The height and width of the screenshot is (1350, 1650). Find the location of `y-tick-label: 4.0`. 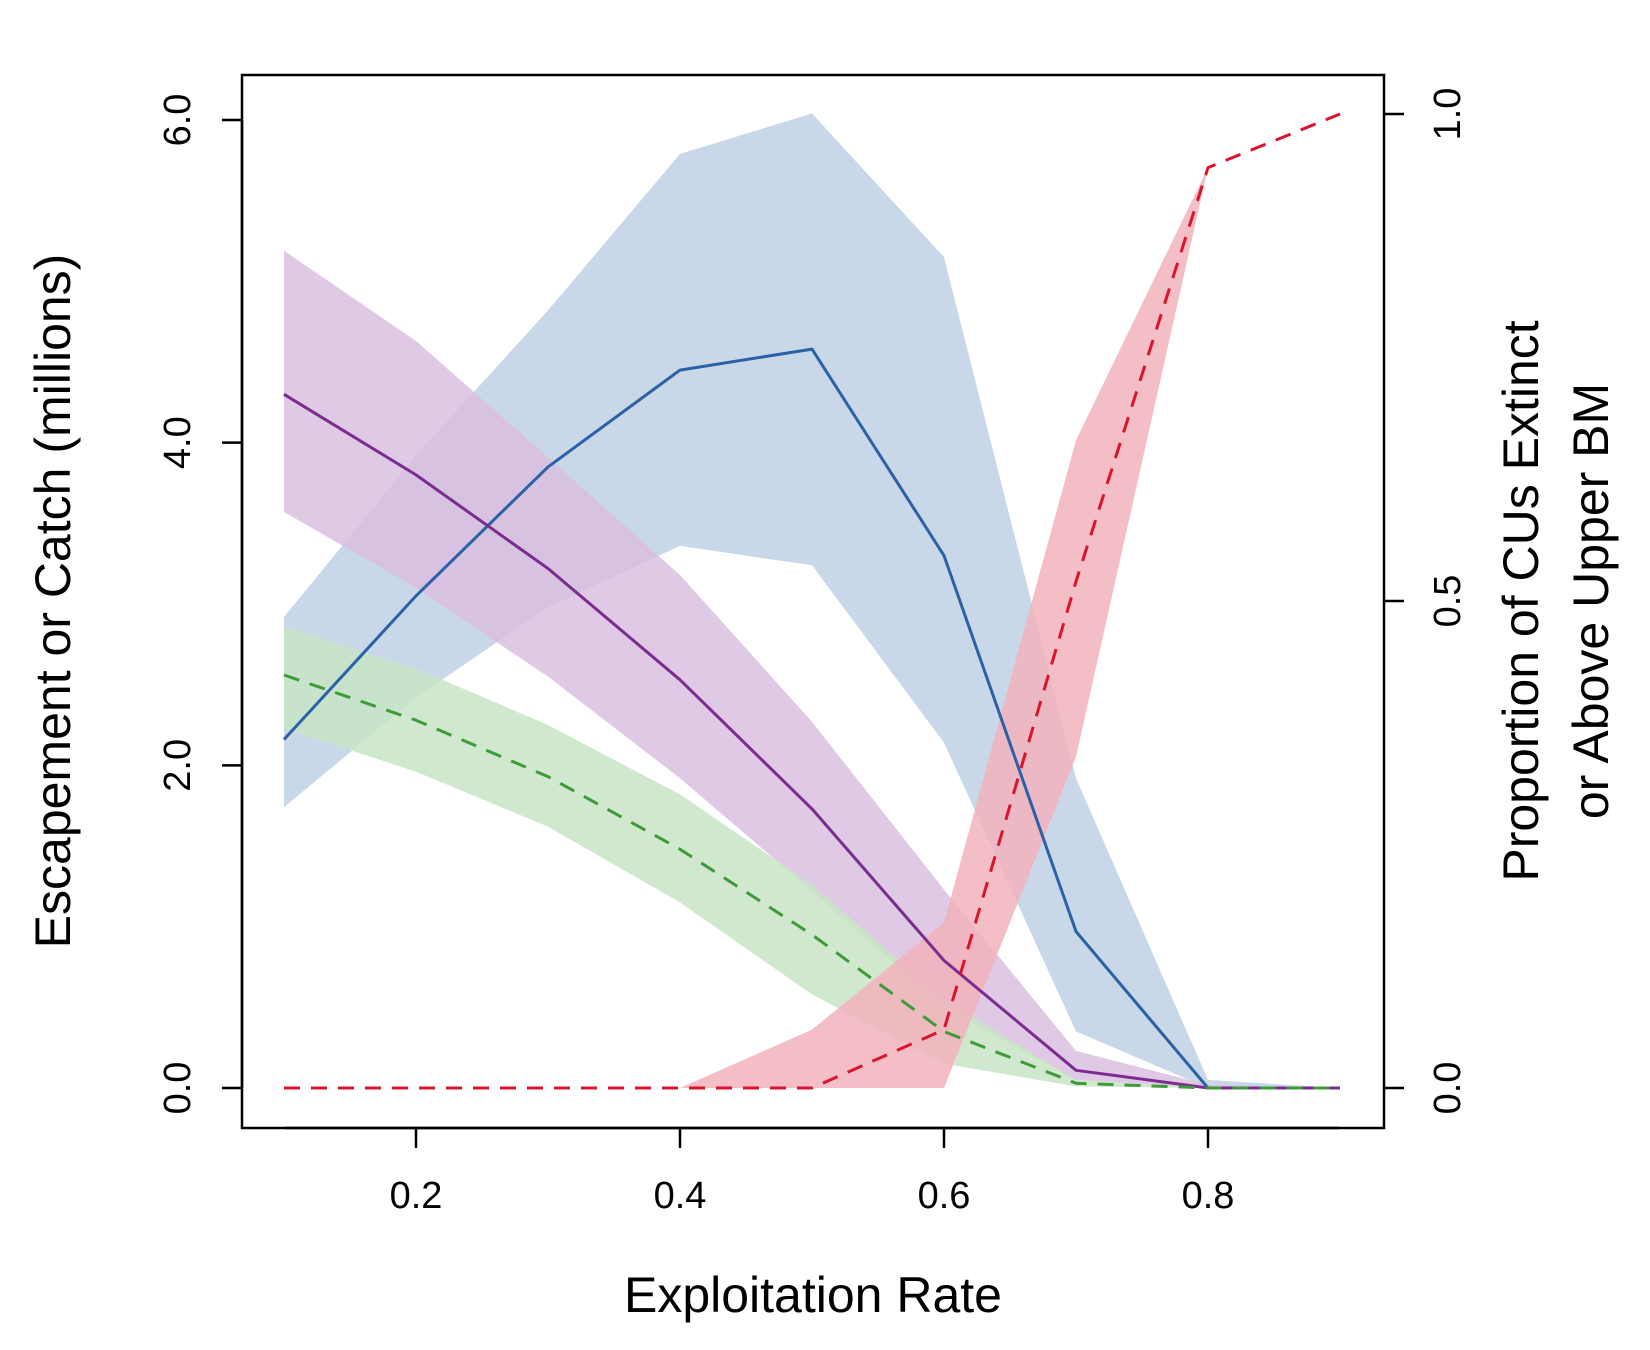

y-tick-label: 4.0 is located at coordinates (178, 442).